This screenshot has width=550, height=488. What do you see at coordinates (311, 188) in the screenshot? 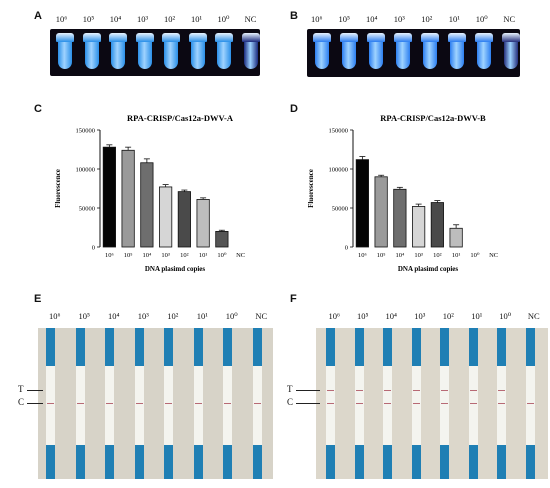
I see `y-axis-label: Fluorescence` at bounding box center [311, 188].